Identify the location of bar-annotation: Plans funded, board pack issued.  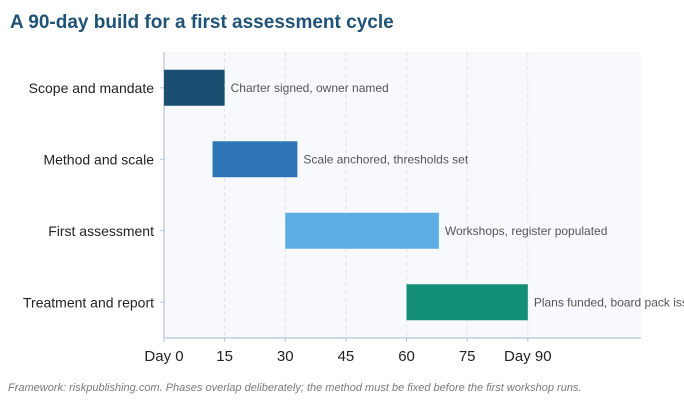
(609, 302).